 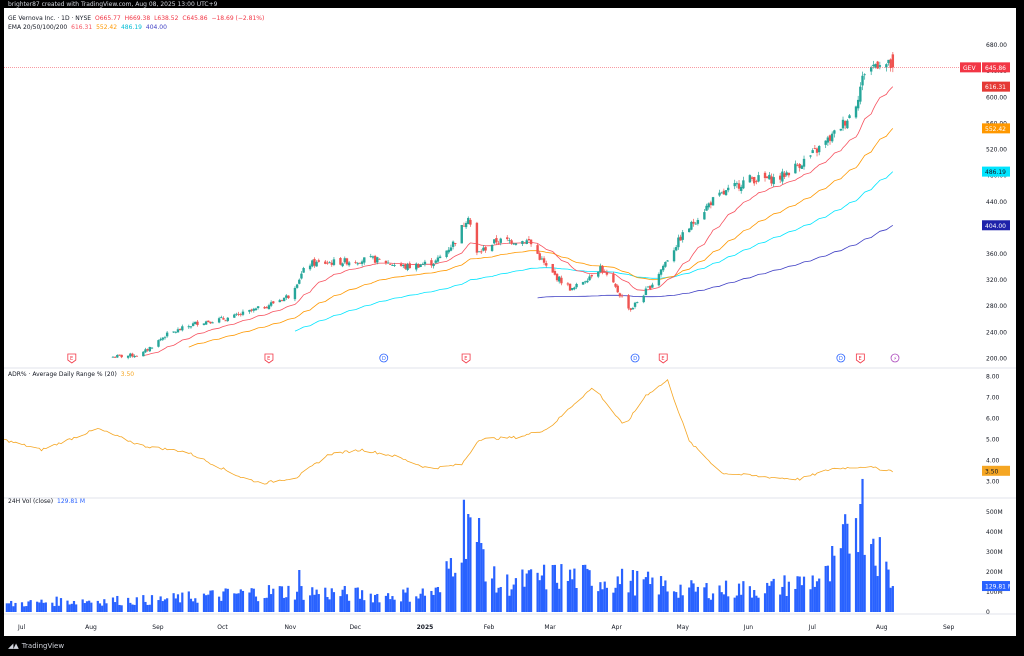 What do you see at coordinates (996, 171) in the screenshot?
I see `ema100-badge-bg` at bounding box center [996, 171].